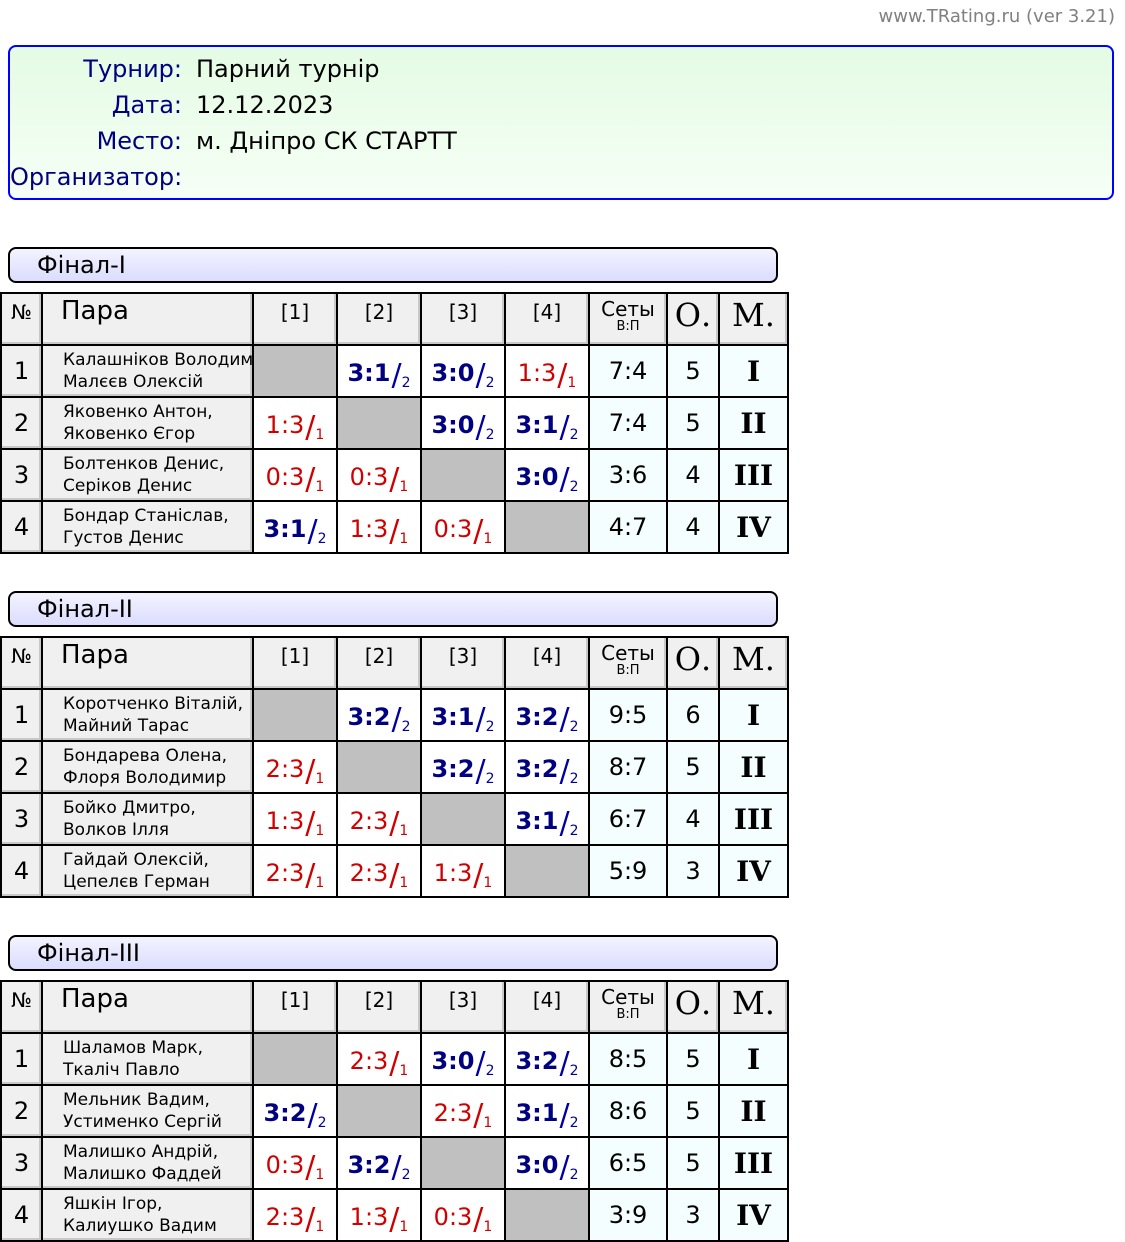  I want to click on sets-total: 3:9, so click(628, 1215).